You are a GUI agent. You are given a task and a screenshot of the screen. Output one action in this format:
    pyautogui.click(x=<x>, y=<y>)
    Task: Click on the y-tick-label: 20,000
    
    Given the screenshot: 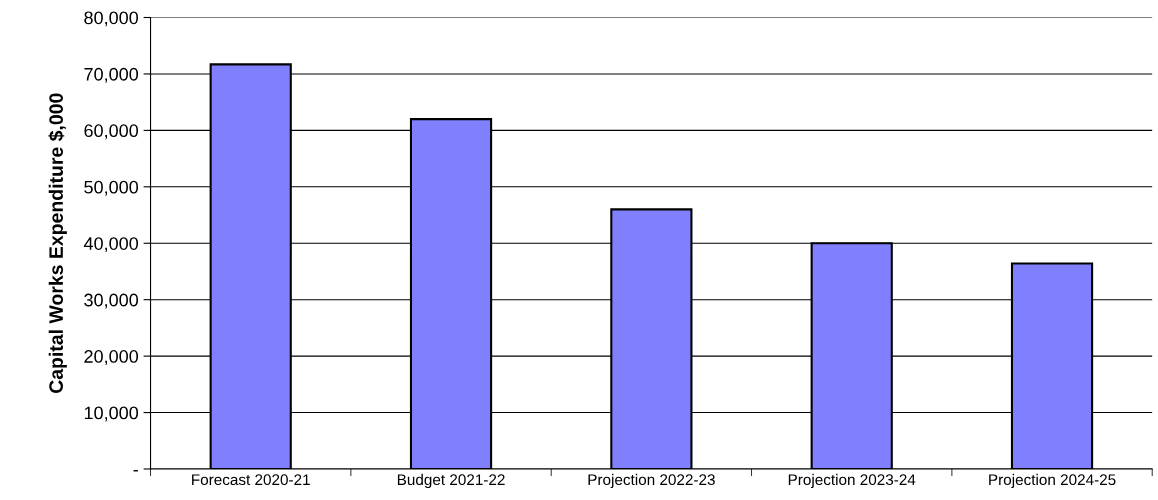 What is the action you would take?
    pyautogui.click(x=111, y=357)
    